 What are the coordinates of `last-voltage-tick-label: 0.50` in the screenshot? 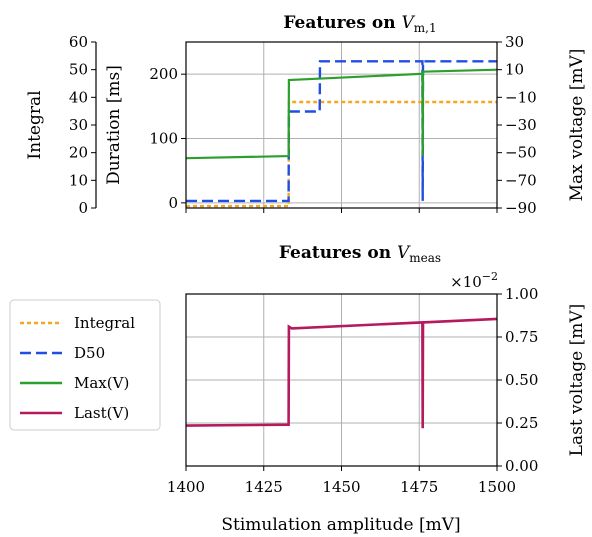 It's located at (521, 380).